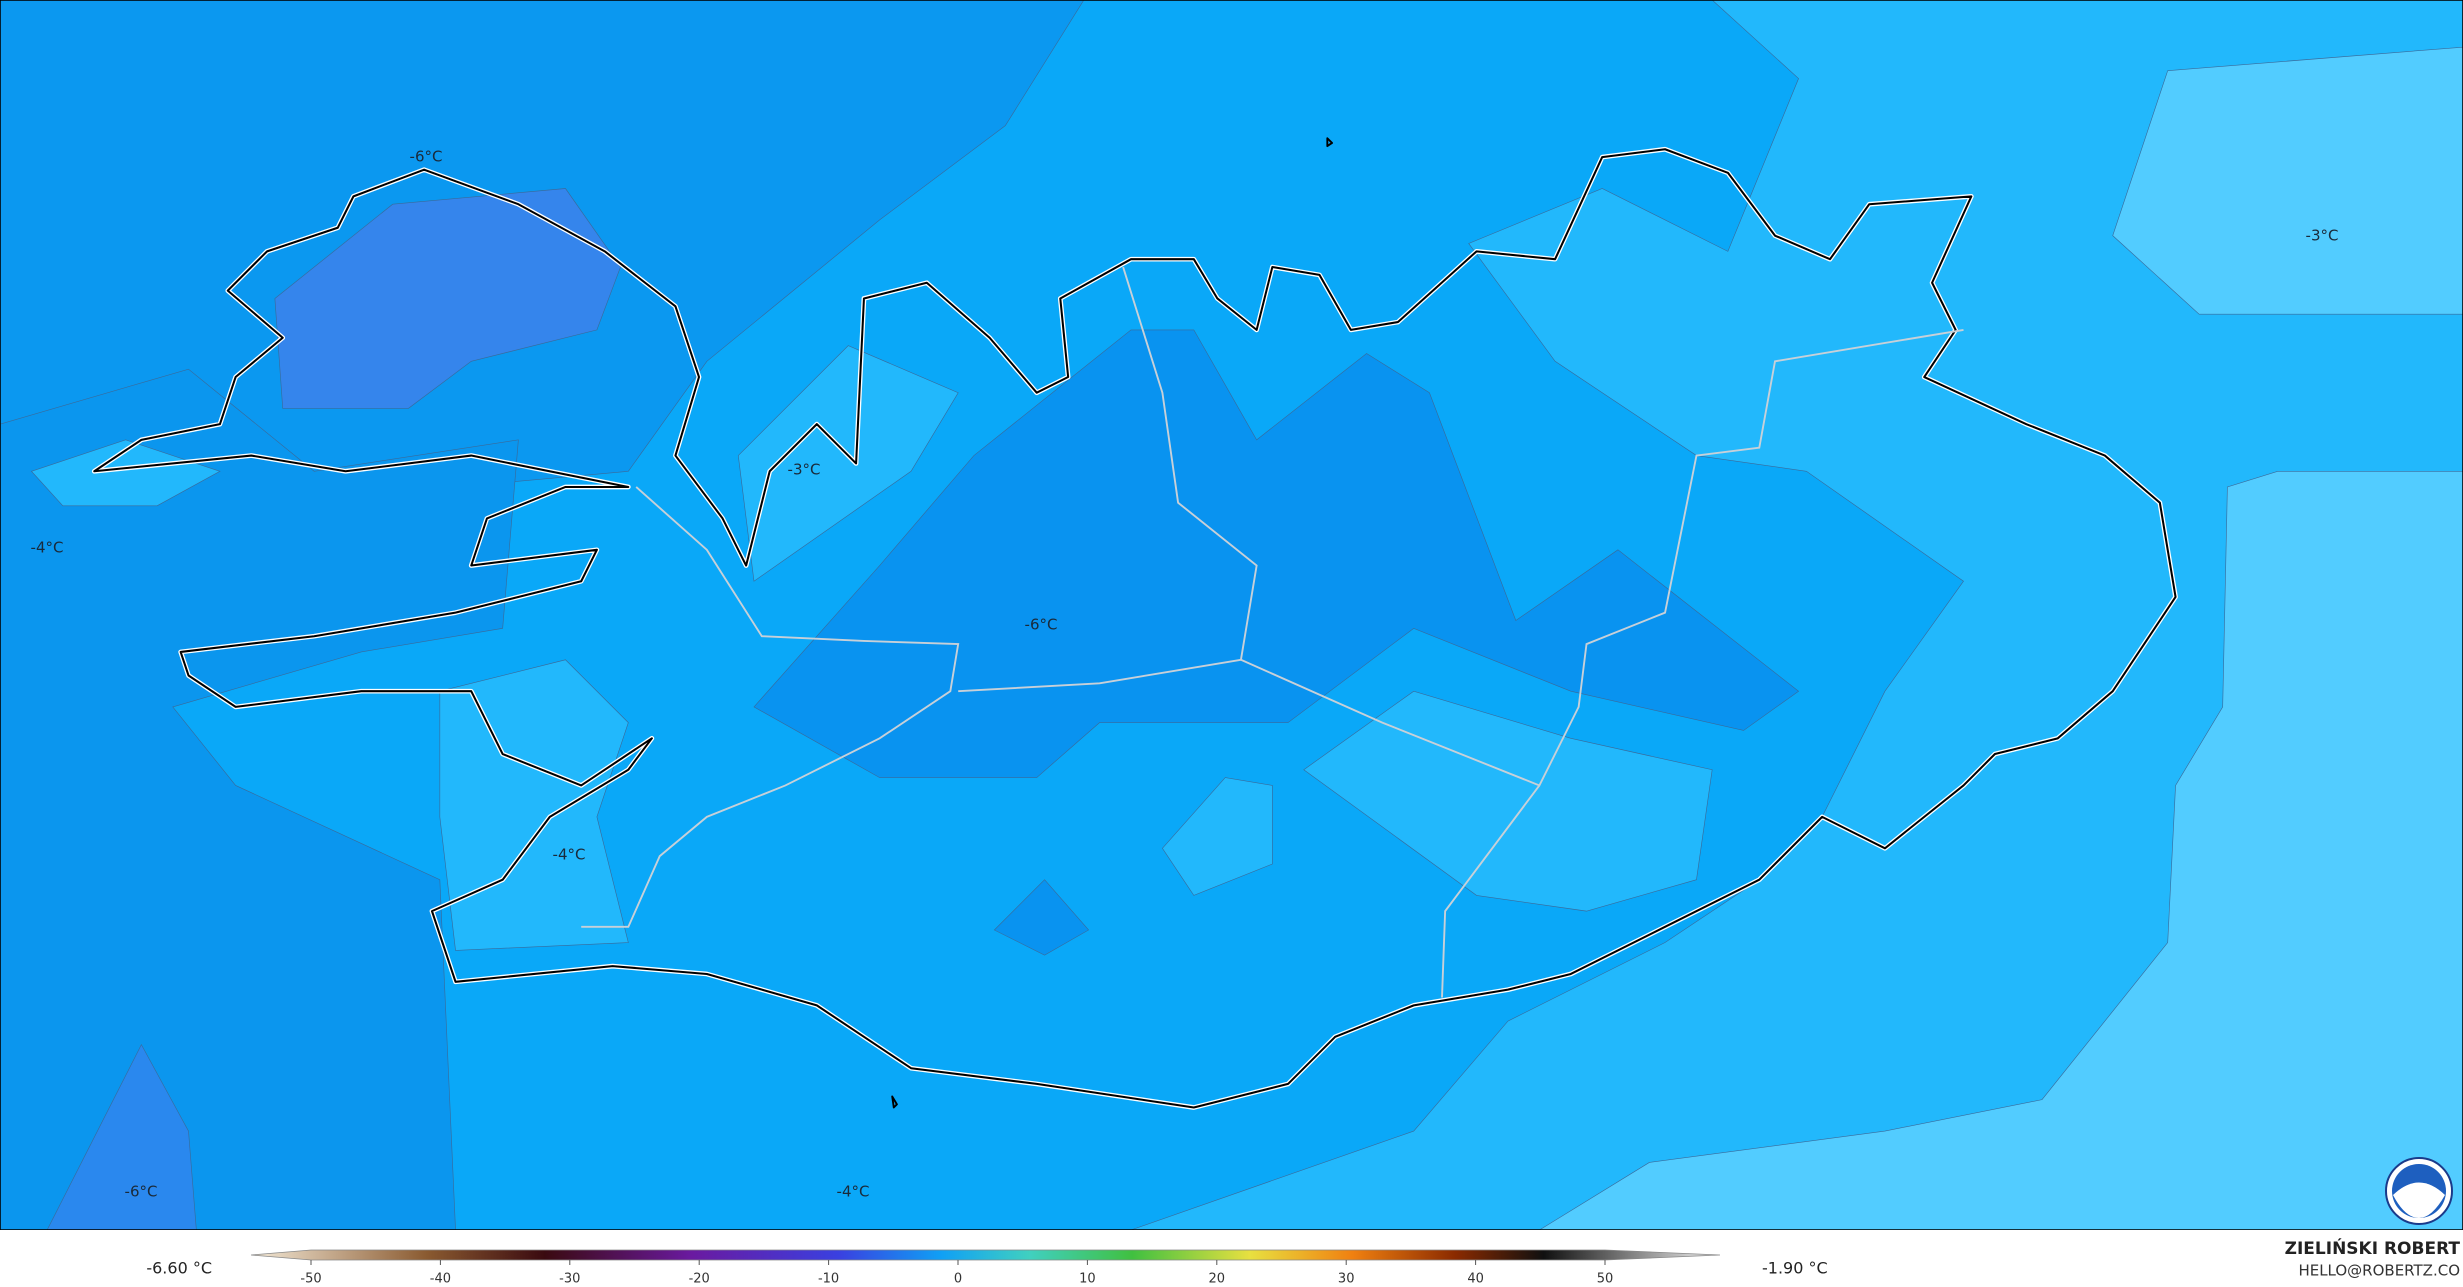 Image resolution: width=2463 pixels, height=1287 pixels. I want to click on tick-label: -20, so click(699, 1279).